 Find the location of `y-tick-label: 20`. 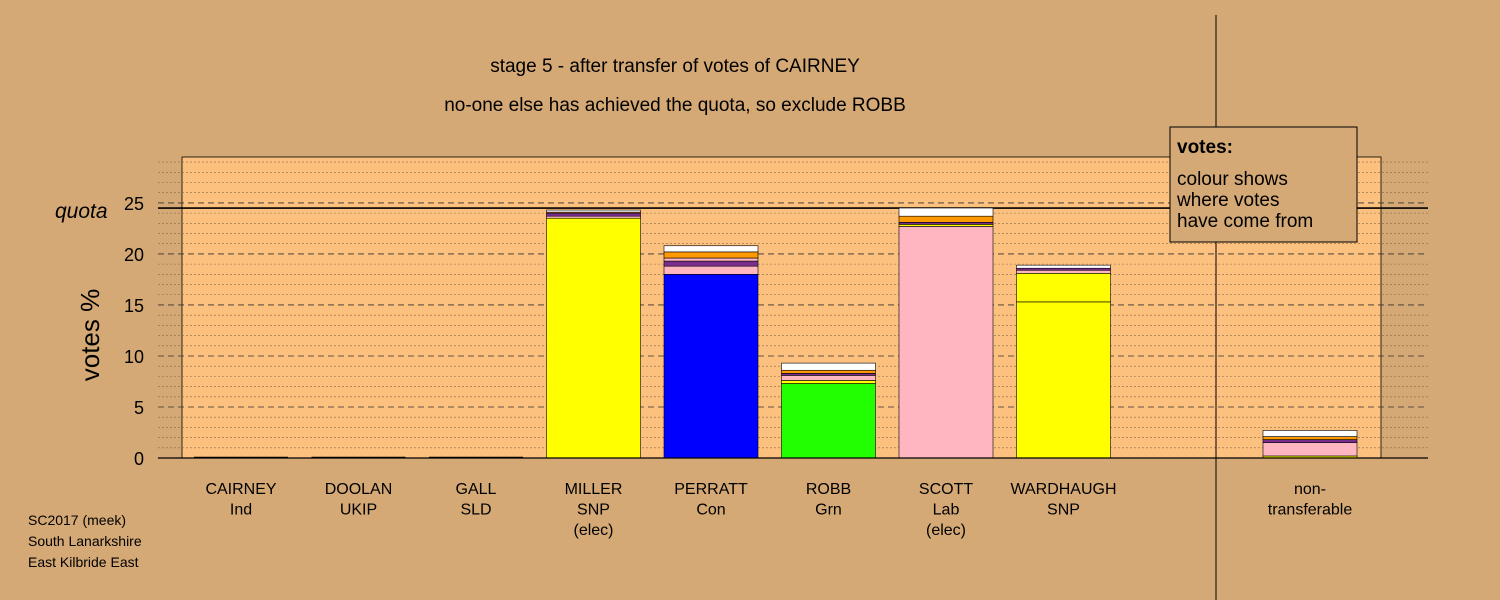

y-tick-label: 20 is located at coordinates (134, 255).